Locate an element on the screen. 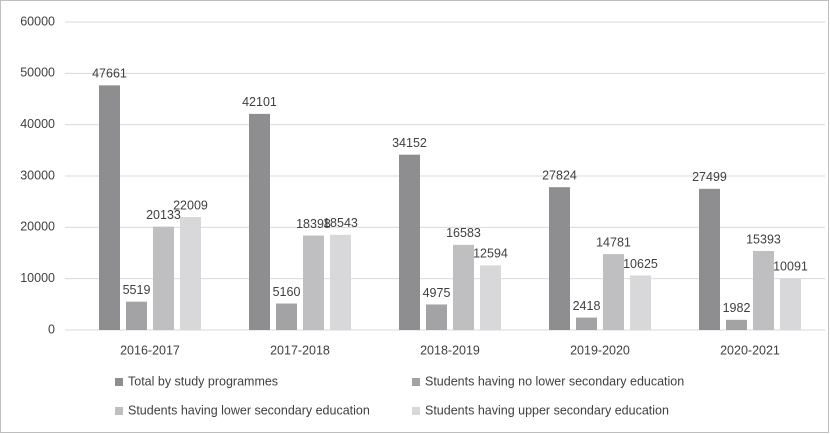 The height and width of the screenshot is (434, 830). y-tick-label: 40000 is located at coordinates (37, 124).